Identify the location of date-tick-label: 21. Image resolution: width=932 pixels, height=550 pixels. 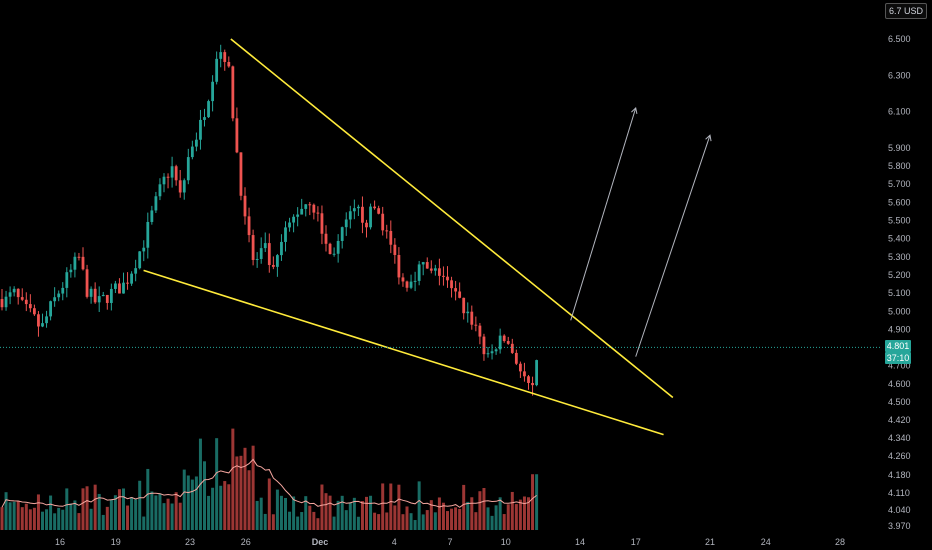
(710, 542).